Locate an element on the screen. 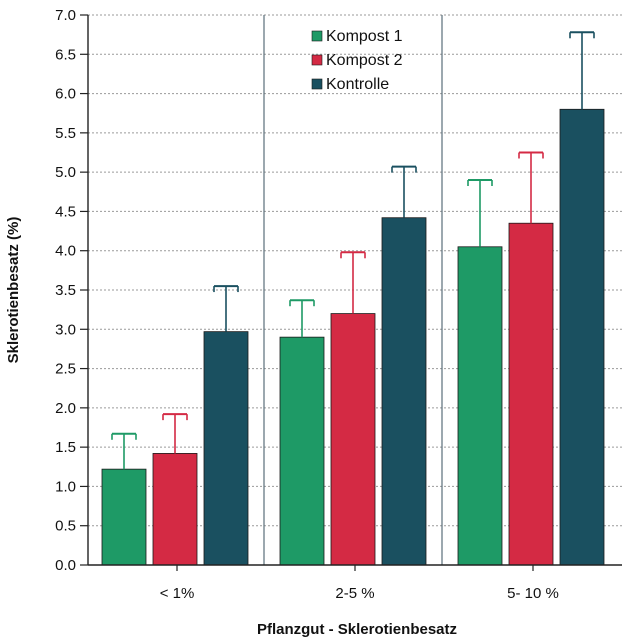 Image resolution: width=627 pixels, height=642 pixels. y-tick-label: 5.0 is located at coordinates (65, 172).